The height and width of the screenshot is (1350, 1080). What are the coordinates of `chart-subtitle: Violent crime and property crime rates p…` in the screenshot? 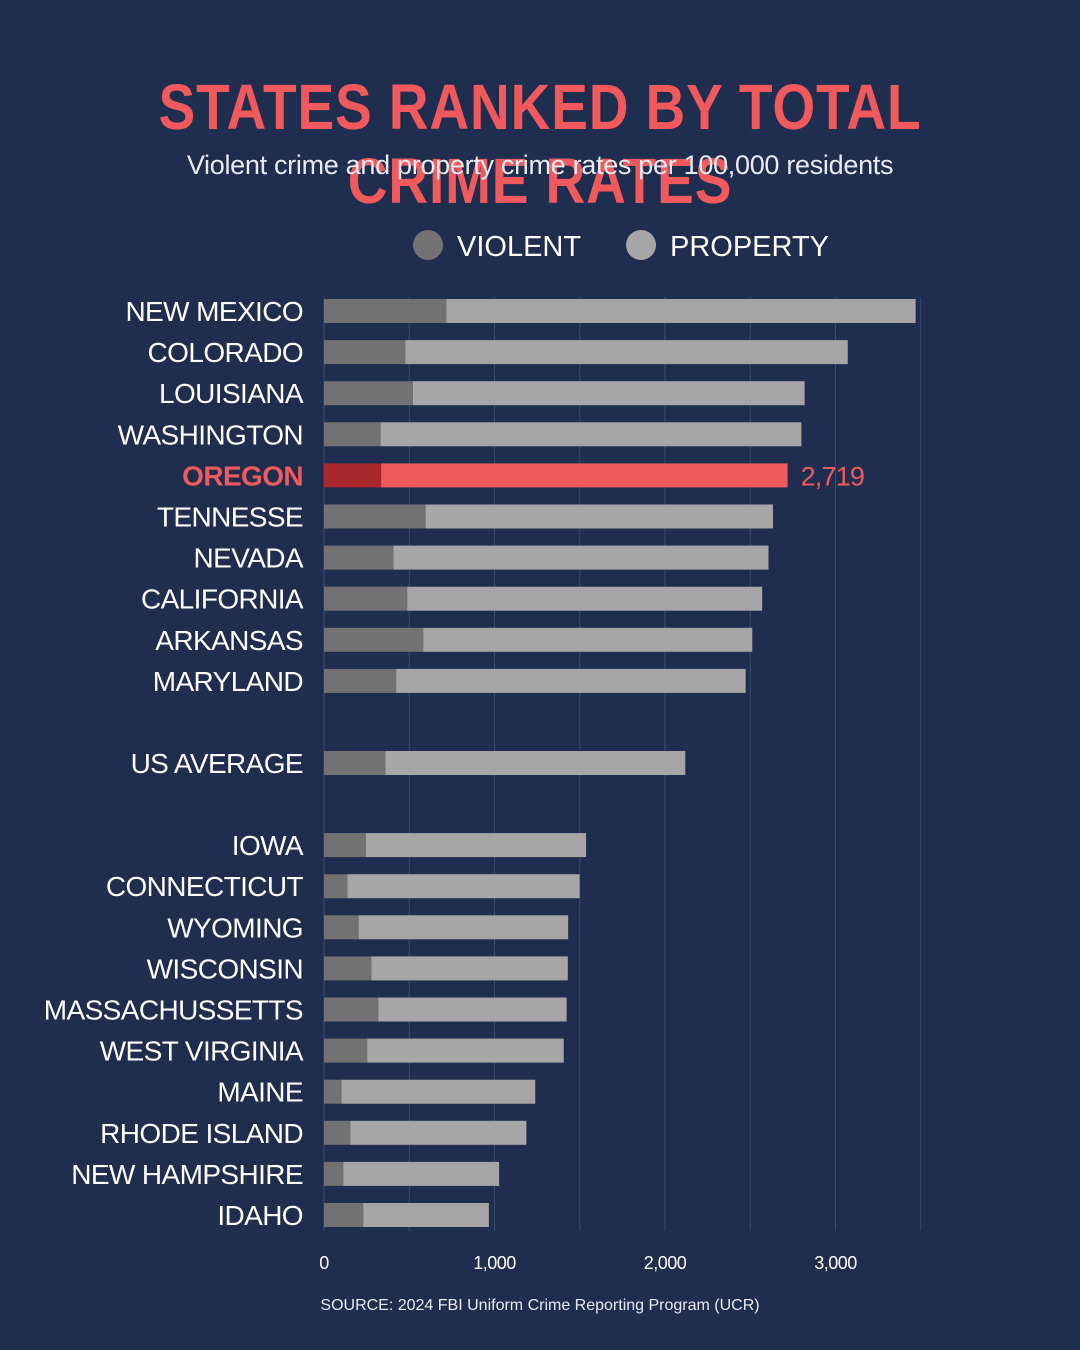 It's located at (540, 165).